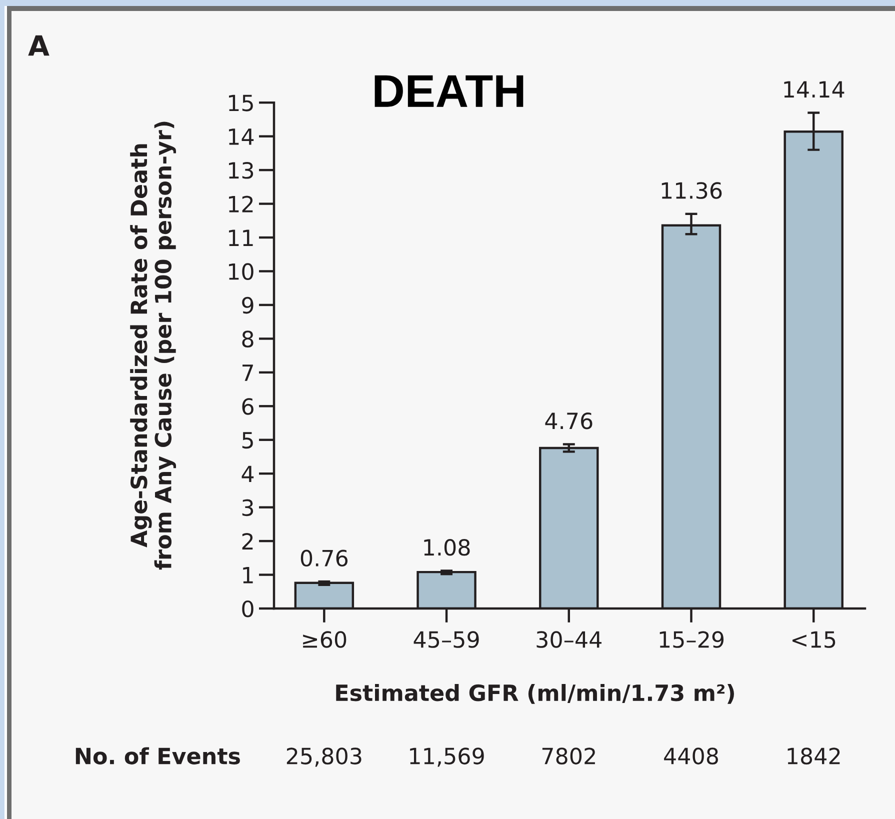  I want to click on text: 7802, so click(568, 756).